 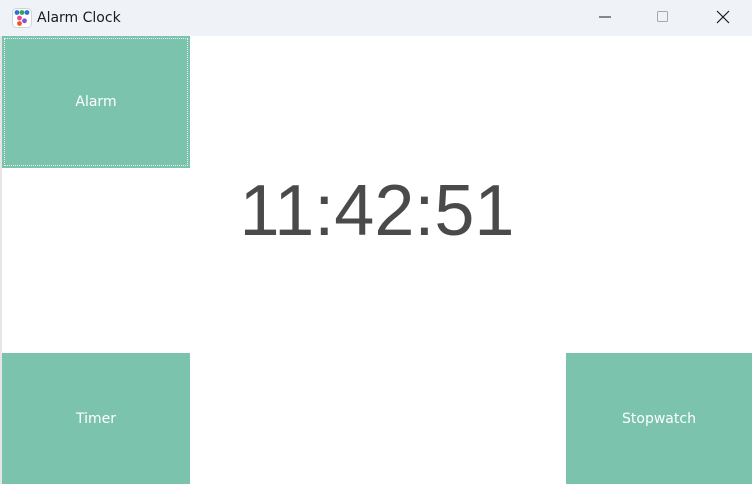 I want to click on maximize-icon, so click(x=662, y=16).